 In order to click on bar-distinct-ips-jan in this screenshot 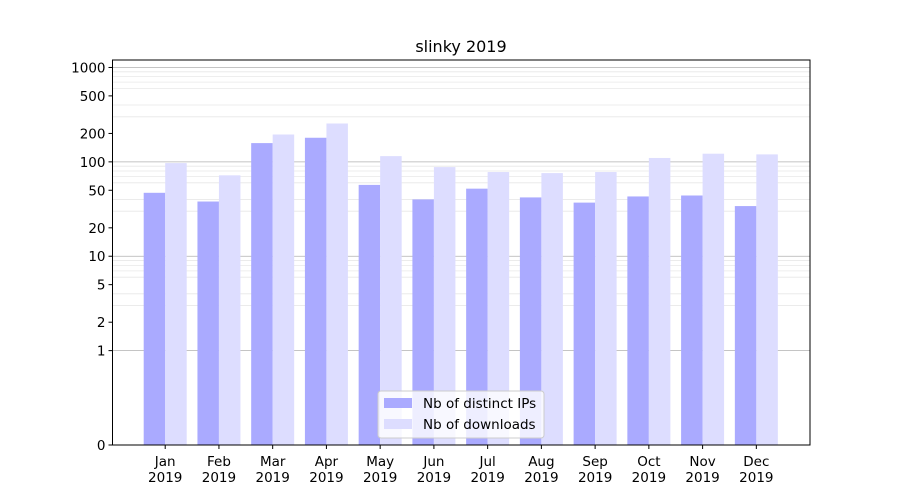, I will do `click(154, 318)`.